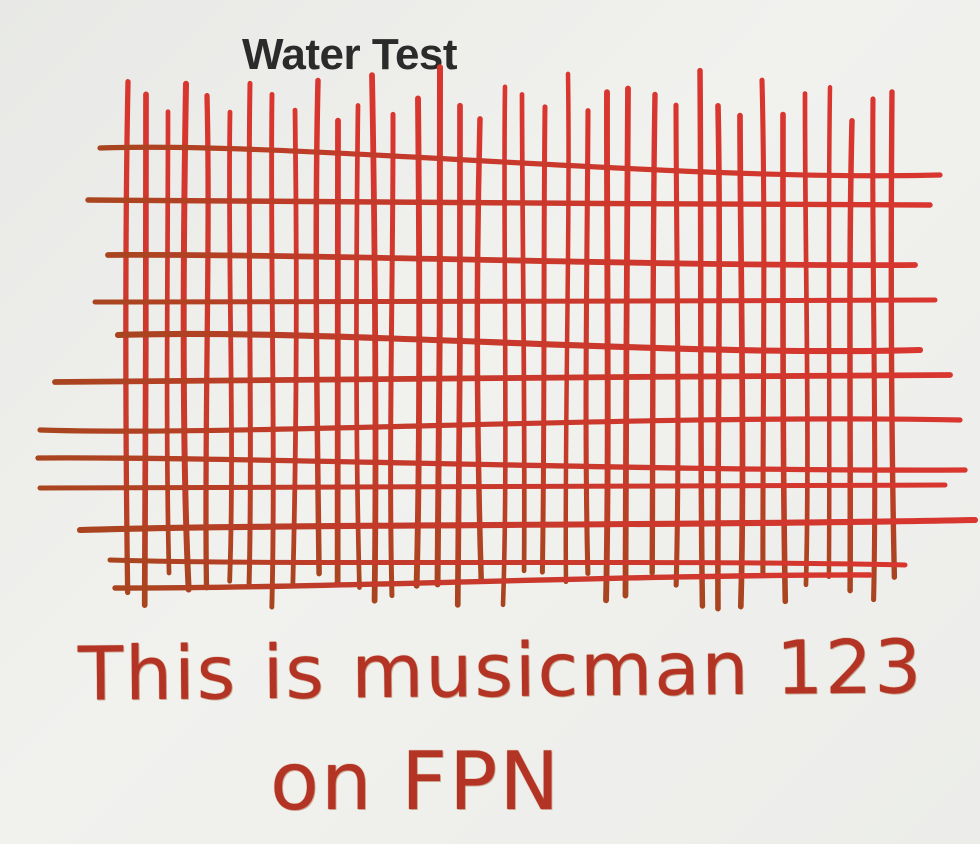 Image resolution: width=980 pixels, height=844 pixels. Describe the element at coordinates (350, 54) in the screenshot. I see `water-test-title: Water Test` at that location.